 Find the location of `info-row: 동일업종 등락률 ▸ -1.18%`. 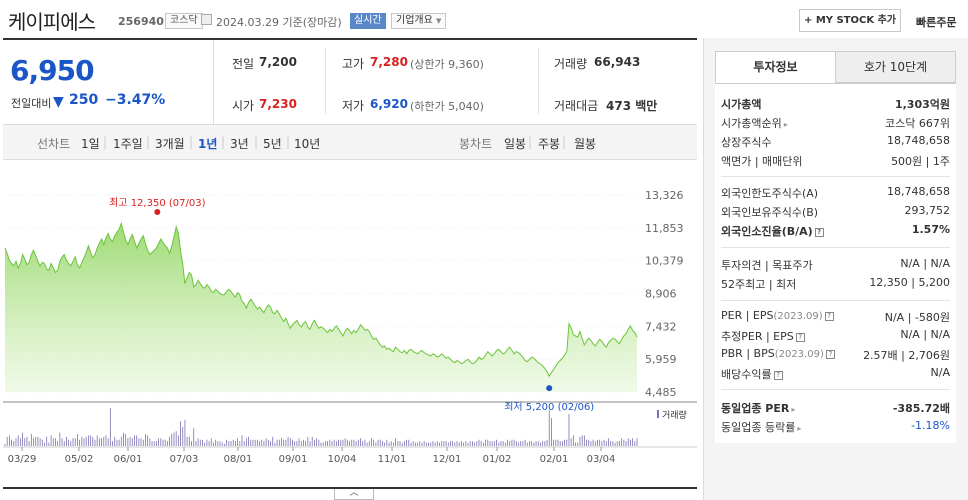

info-row: 동일업종 등락률 ▸ -1.18% is located at coordinates (835, 427).